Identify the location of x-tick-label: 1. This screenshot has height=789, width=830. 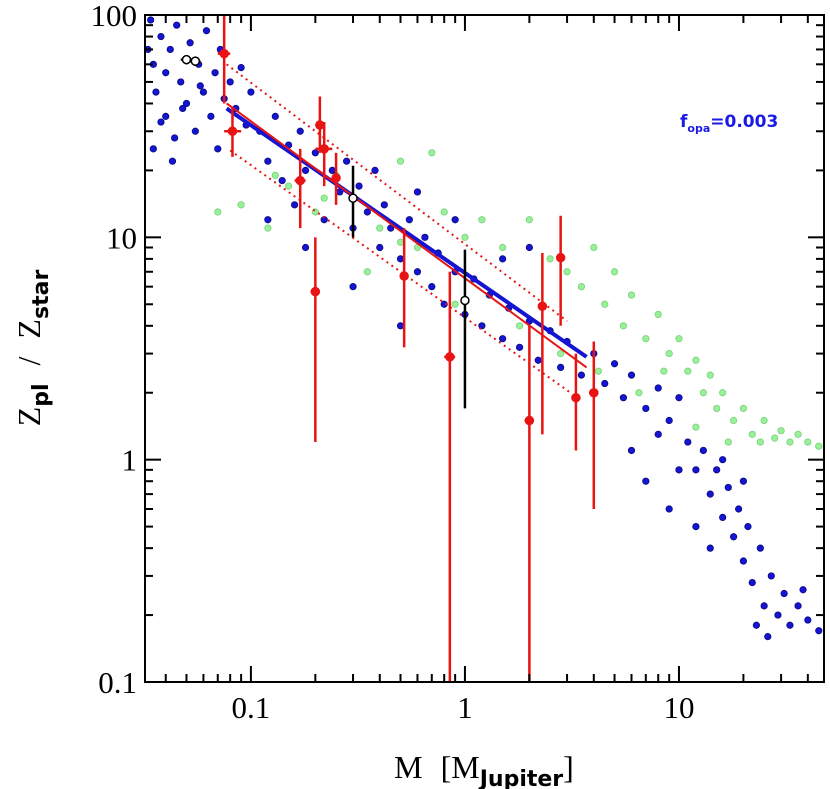
(465, 707).